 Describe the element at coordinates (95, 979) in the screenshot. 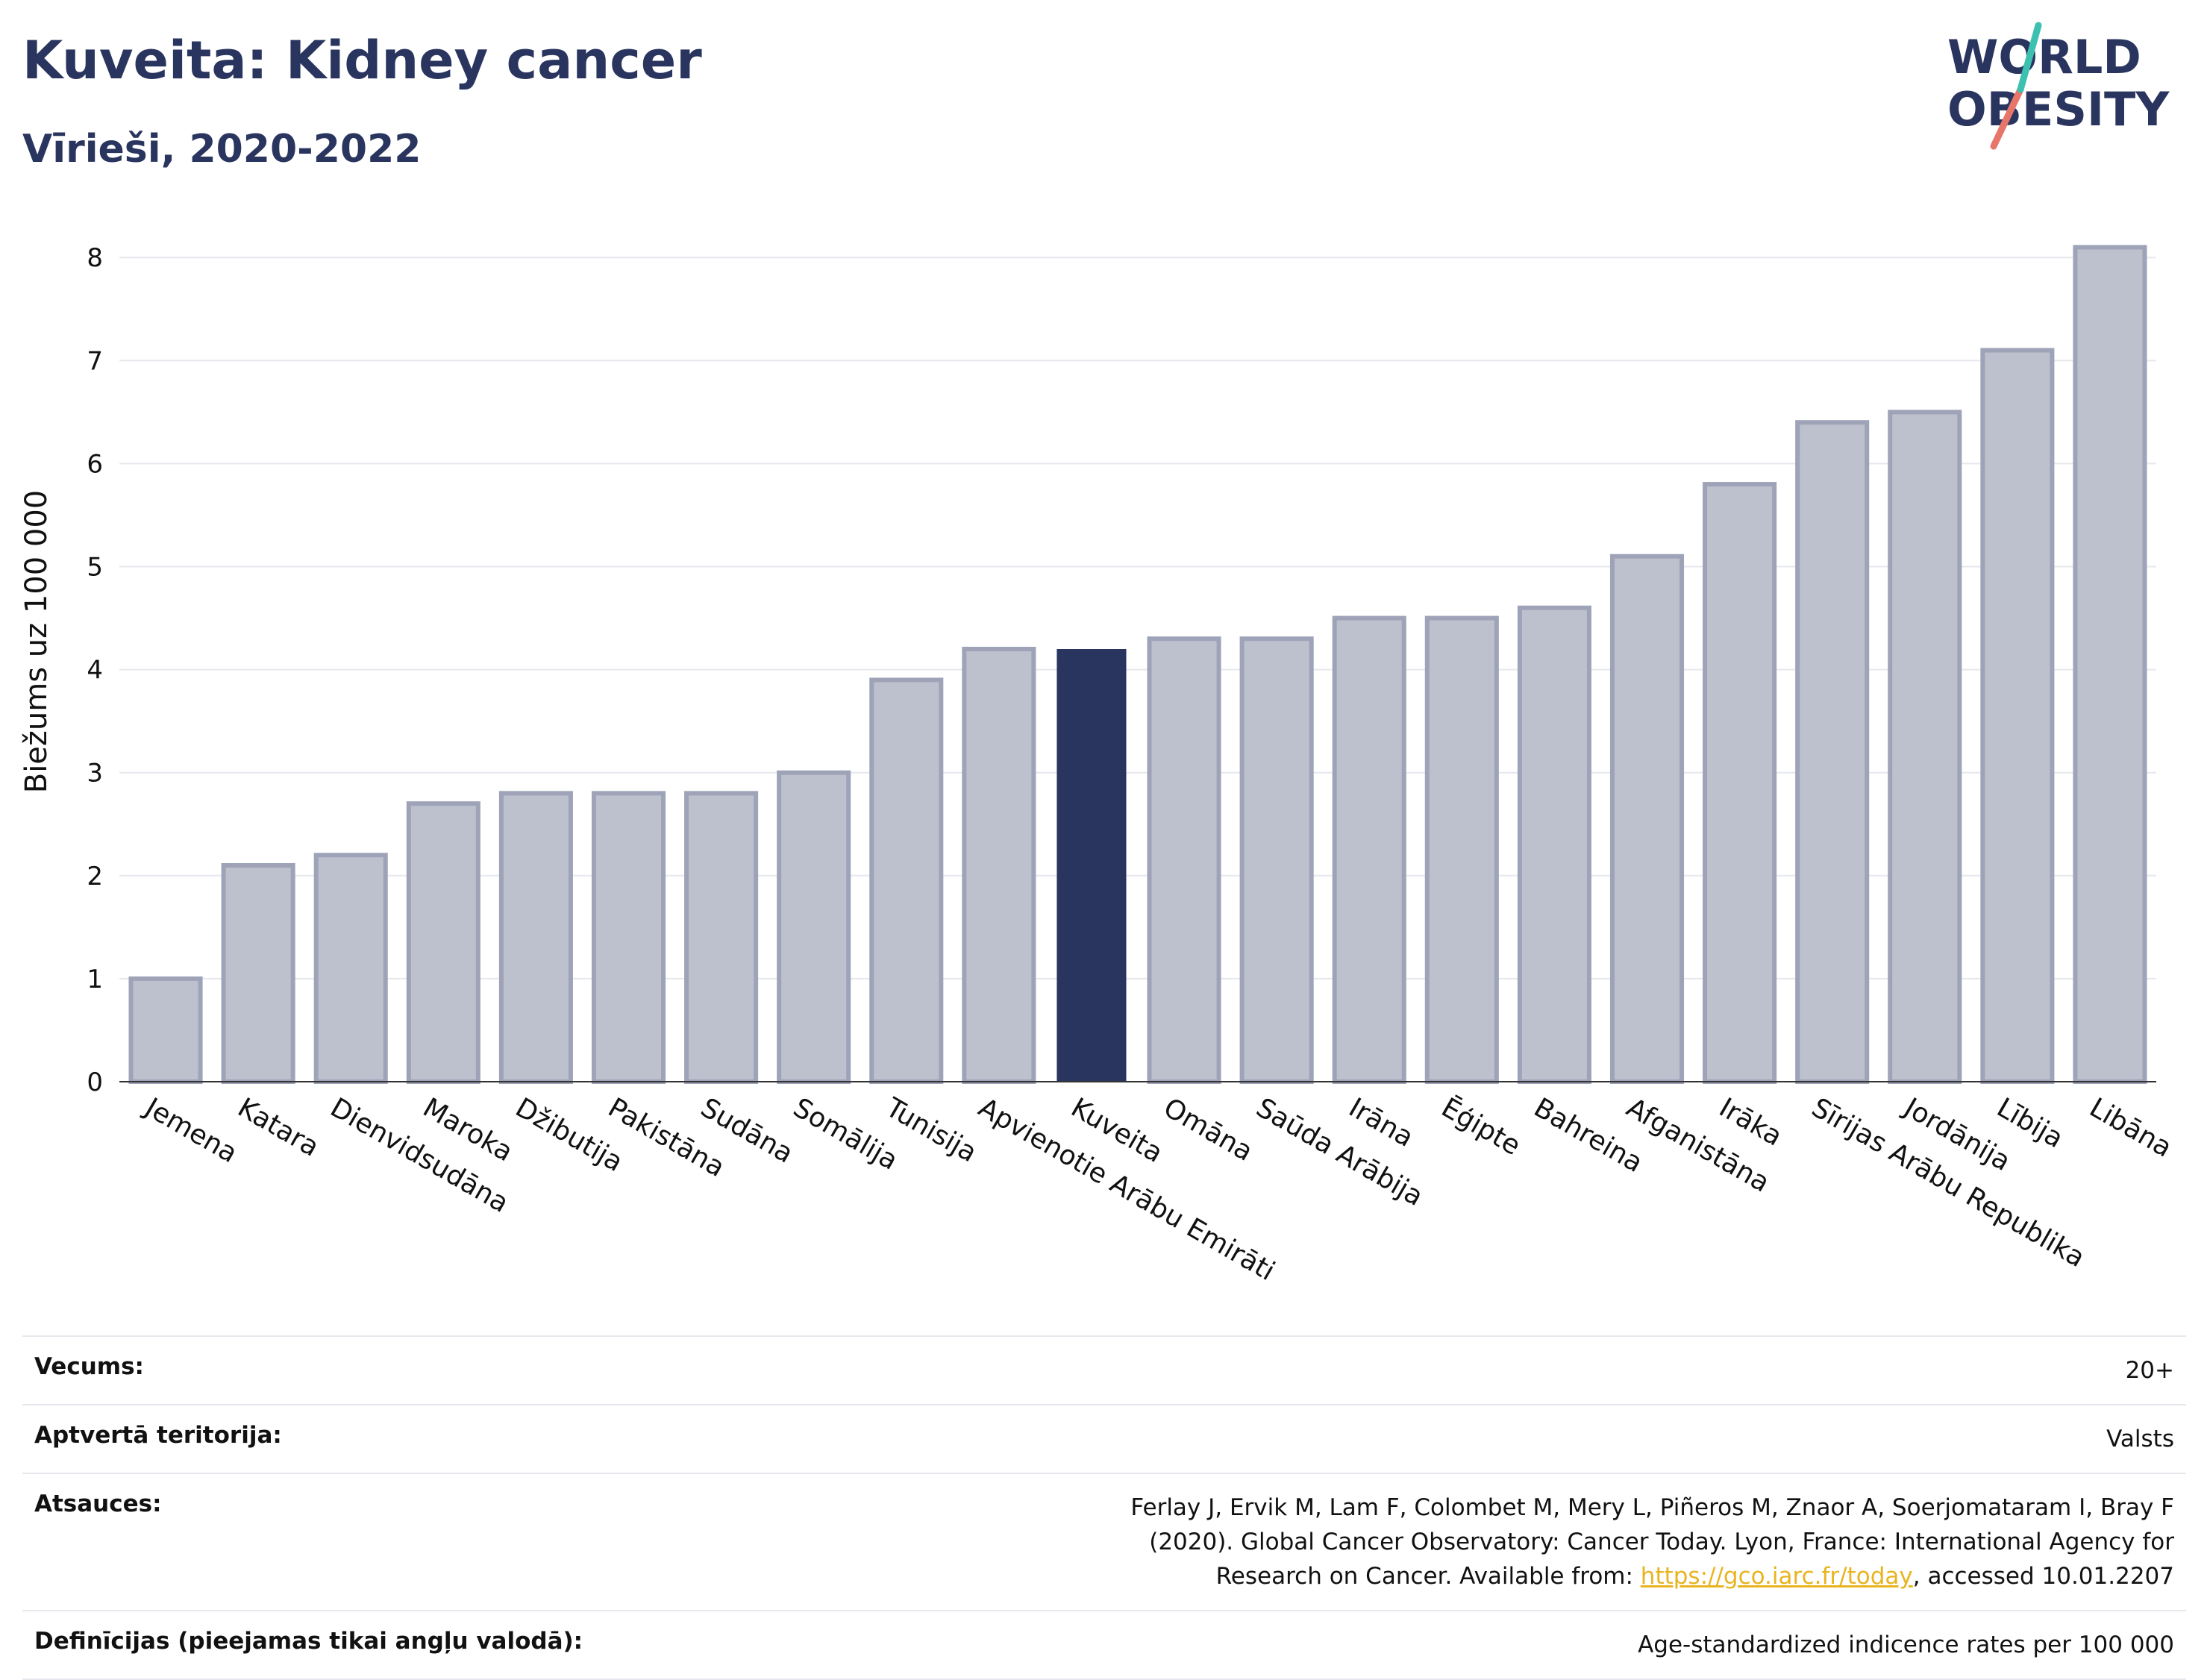

I see `y-tick-label: 1` at that location.